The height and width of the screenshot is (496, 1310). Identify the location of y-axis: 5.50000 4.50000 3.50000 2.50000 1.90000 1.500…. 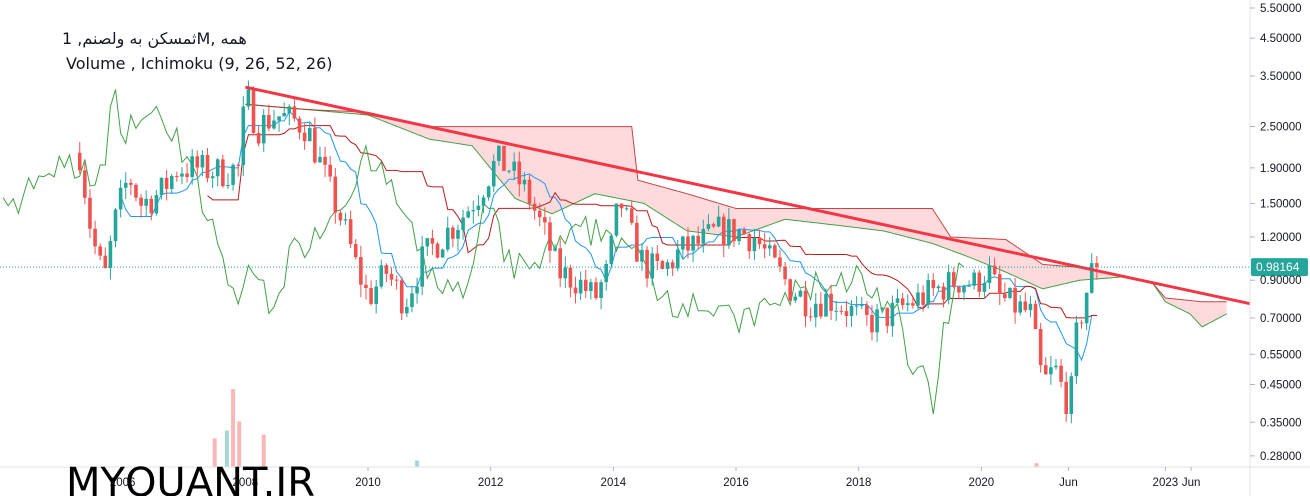
(1275, 248).